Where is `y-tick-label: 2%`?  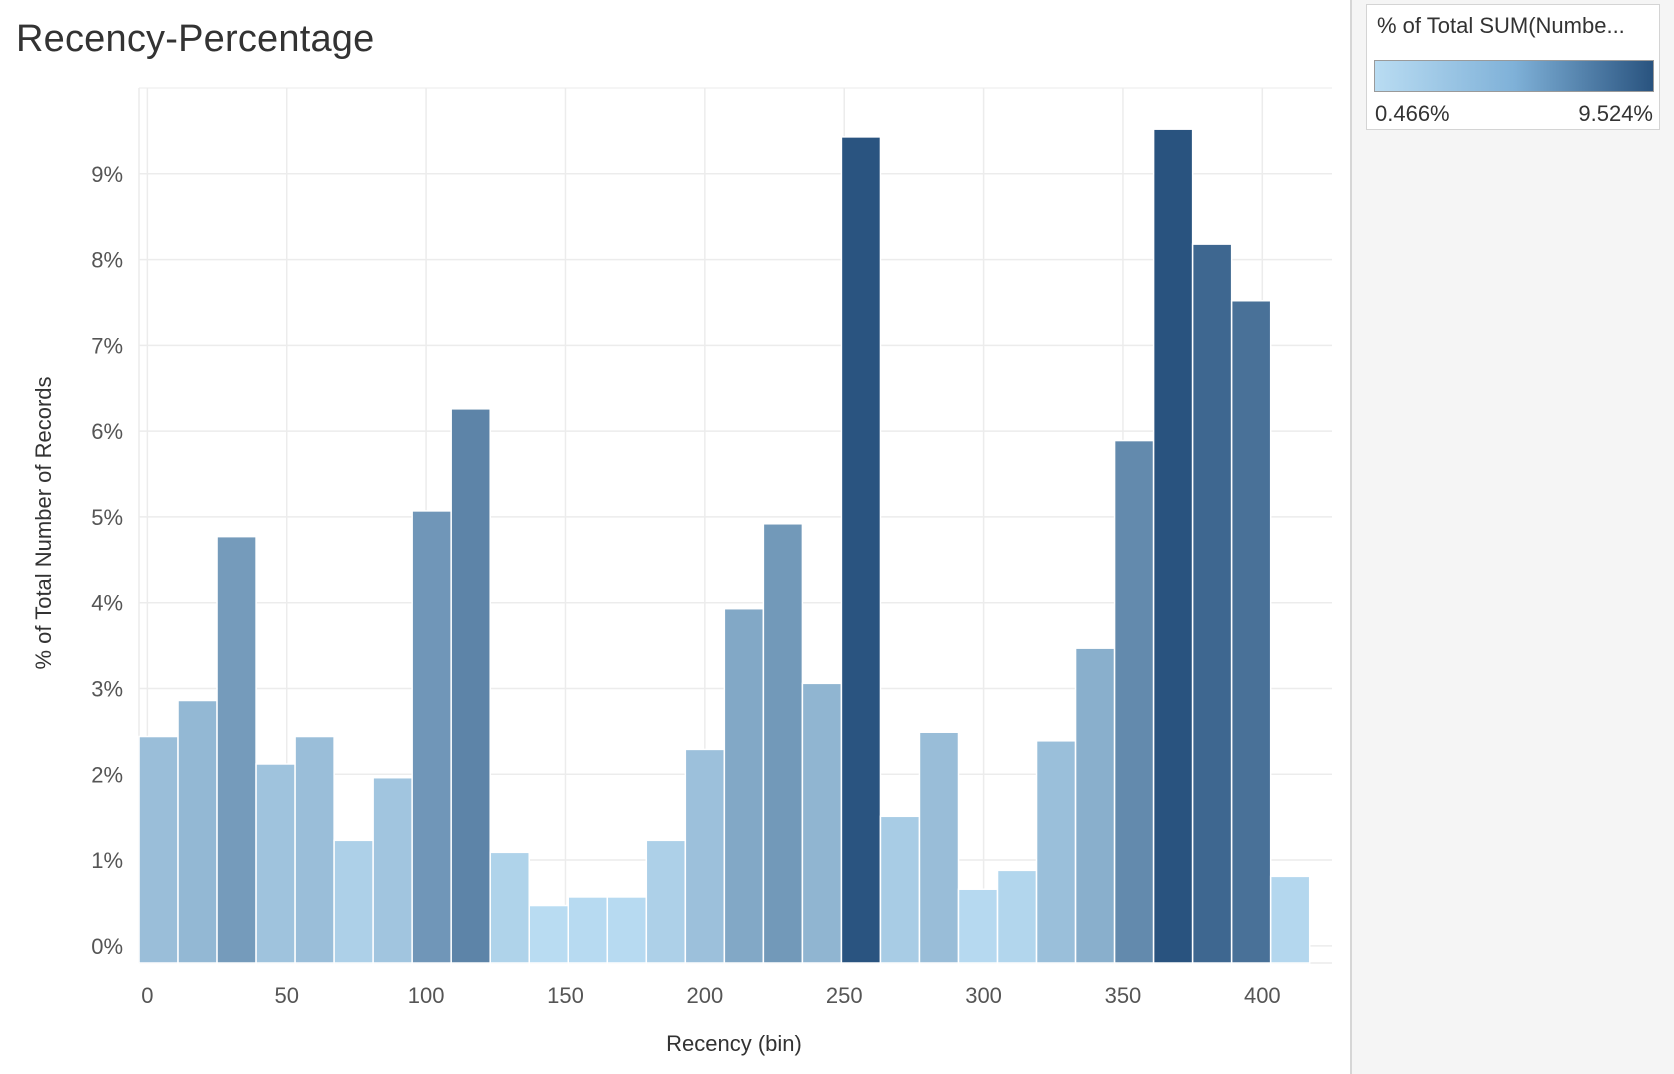 y-tick-label: 2% is located at coordinates (107, 774).